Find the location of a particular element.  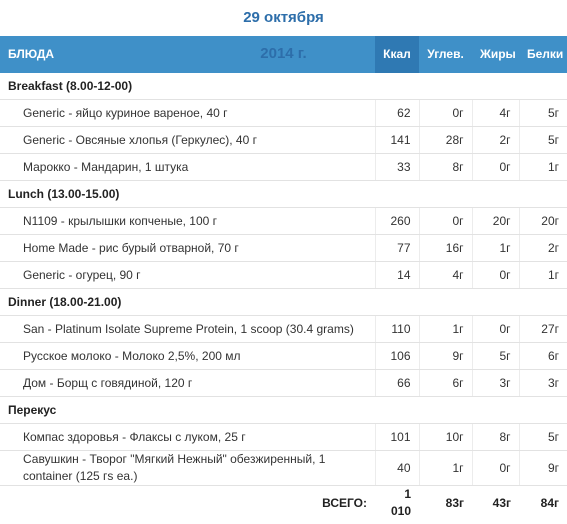

nutrient-value: 77 is located at coordinates (396, 248).